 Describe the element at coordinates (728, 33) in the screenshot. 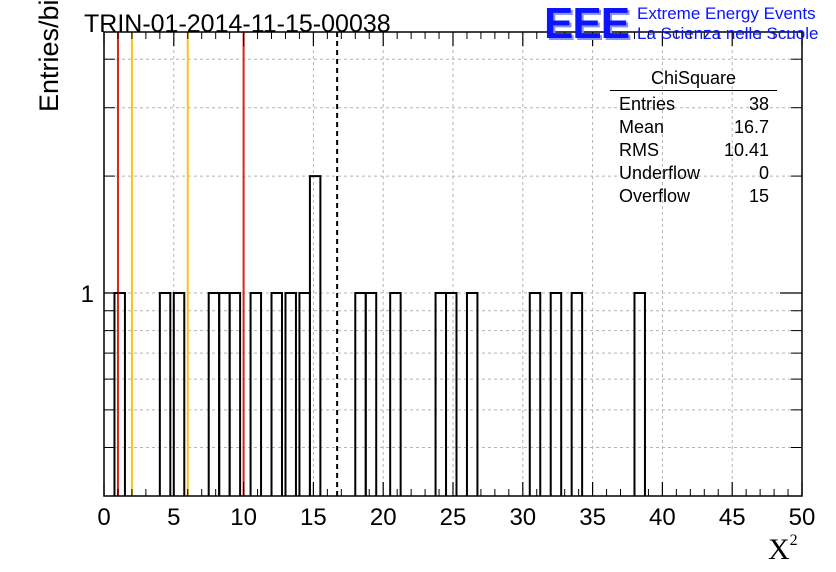

I see `logo-line2: La Scienza nelle Scuole` at that location.